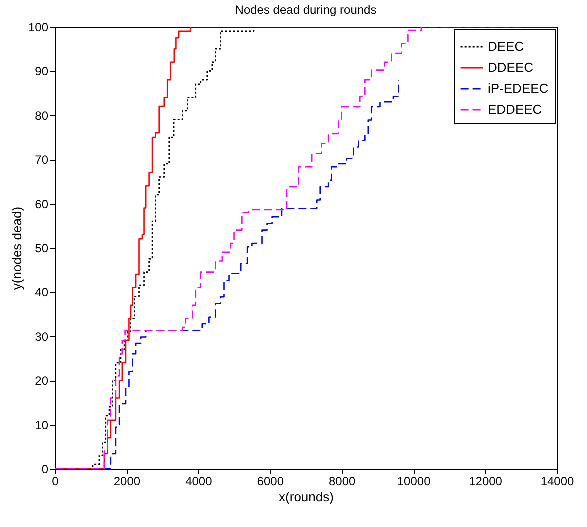 This screenshot has width=587, height=527. What do you see at coordinates (38, 27) in the screenshot?
I see `y-tick-label: 100` at bounding box center [38, 27].